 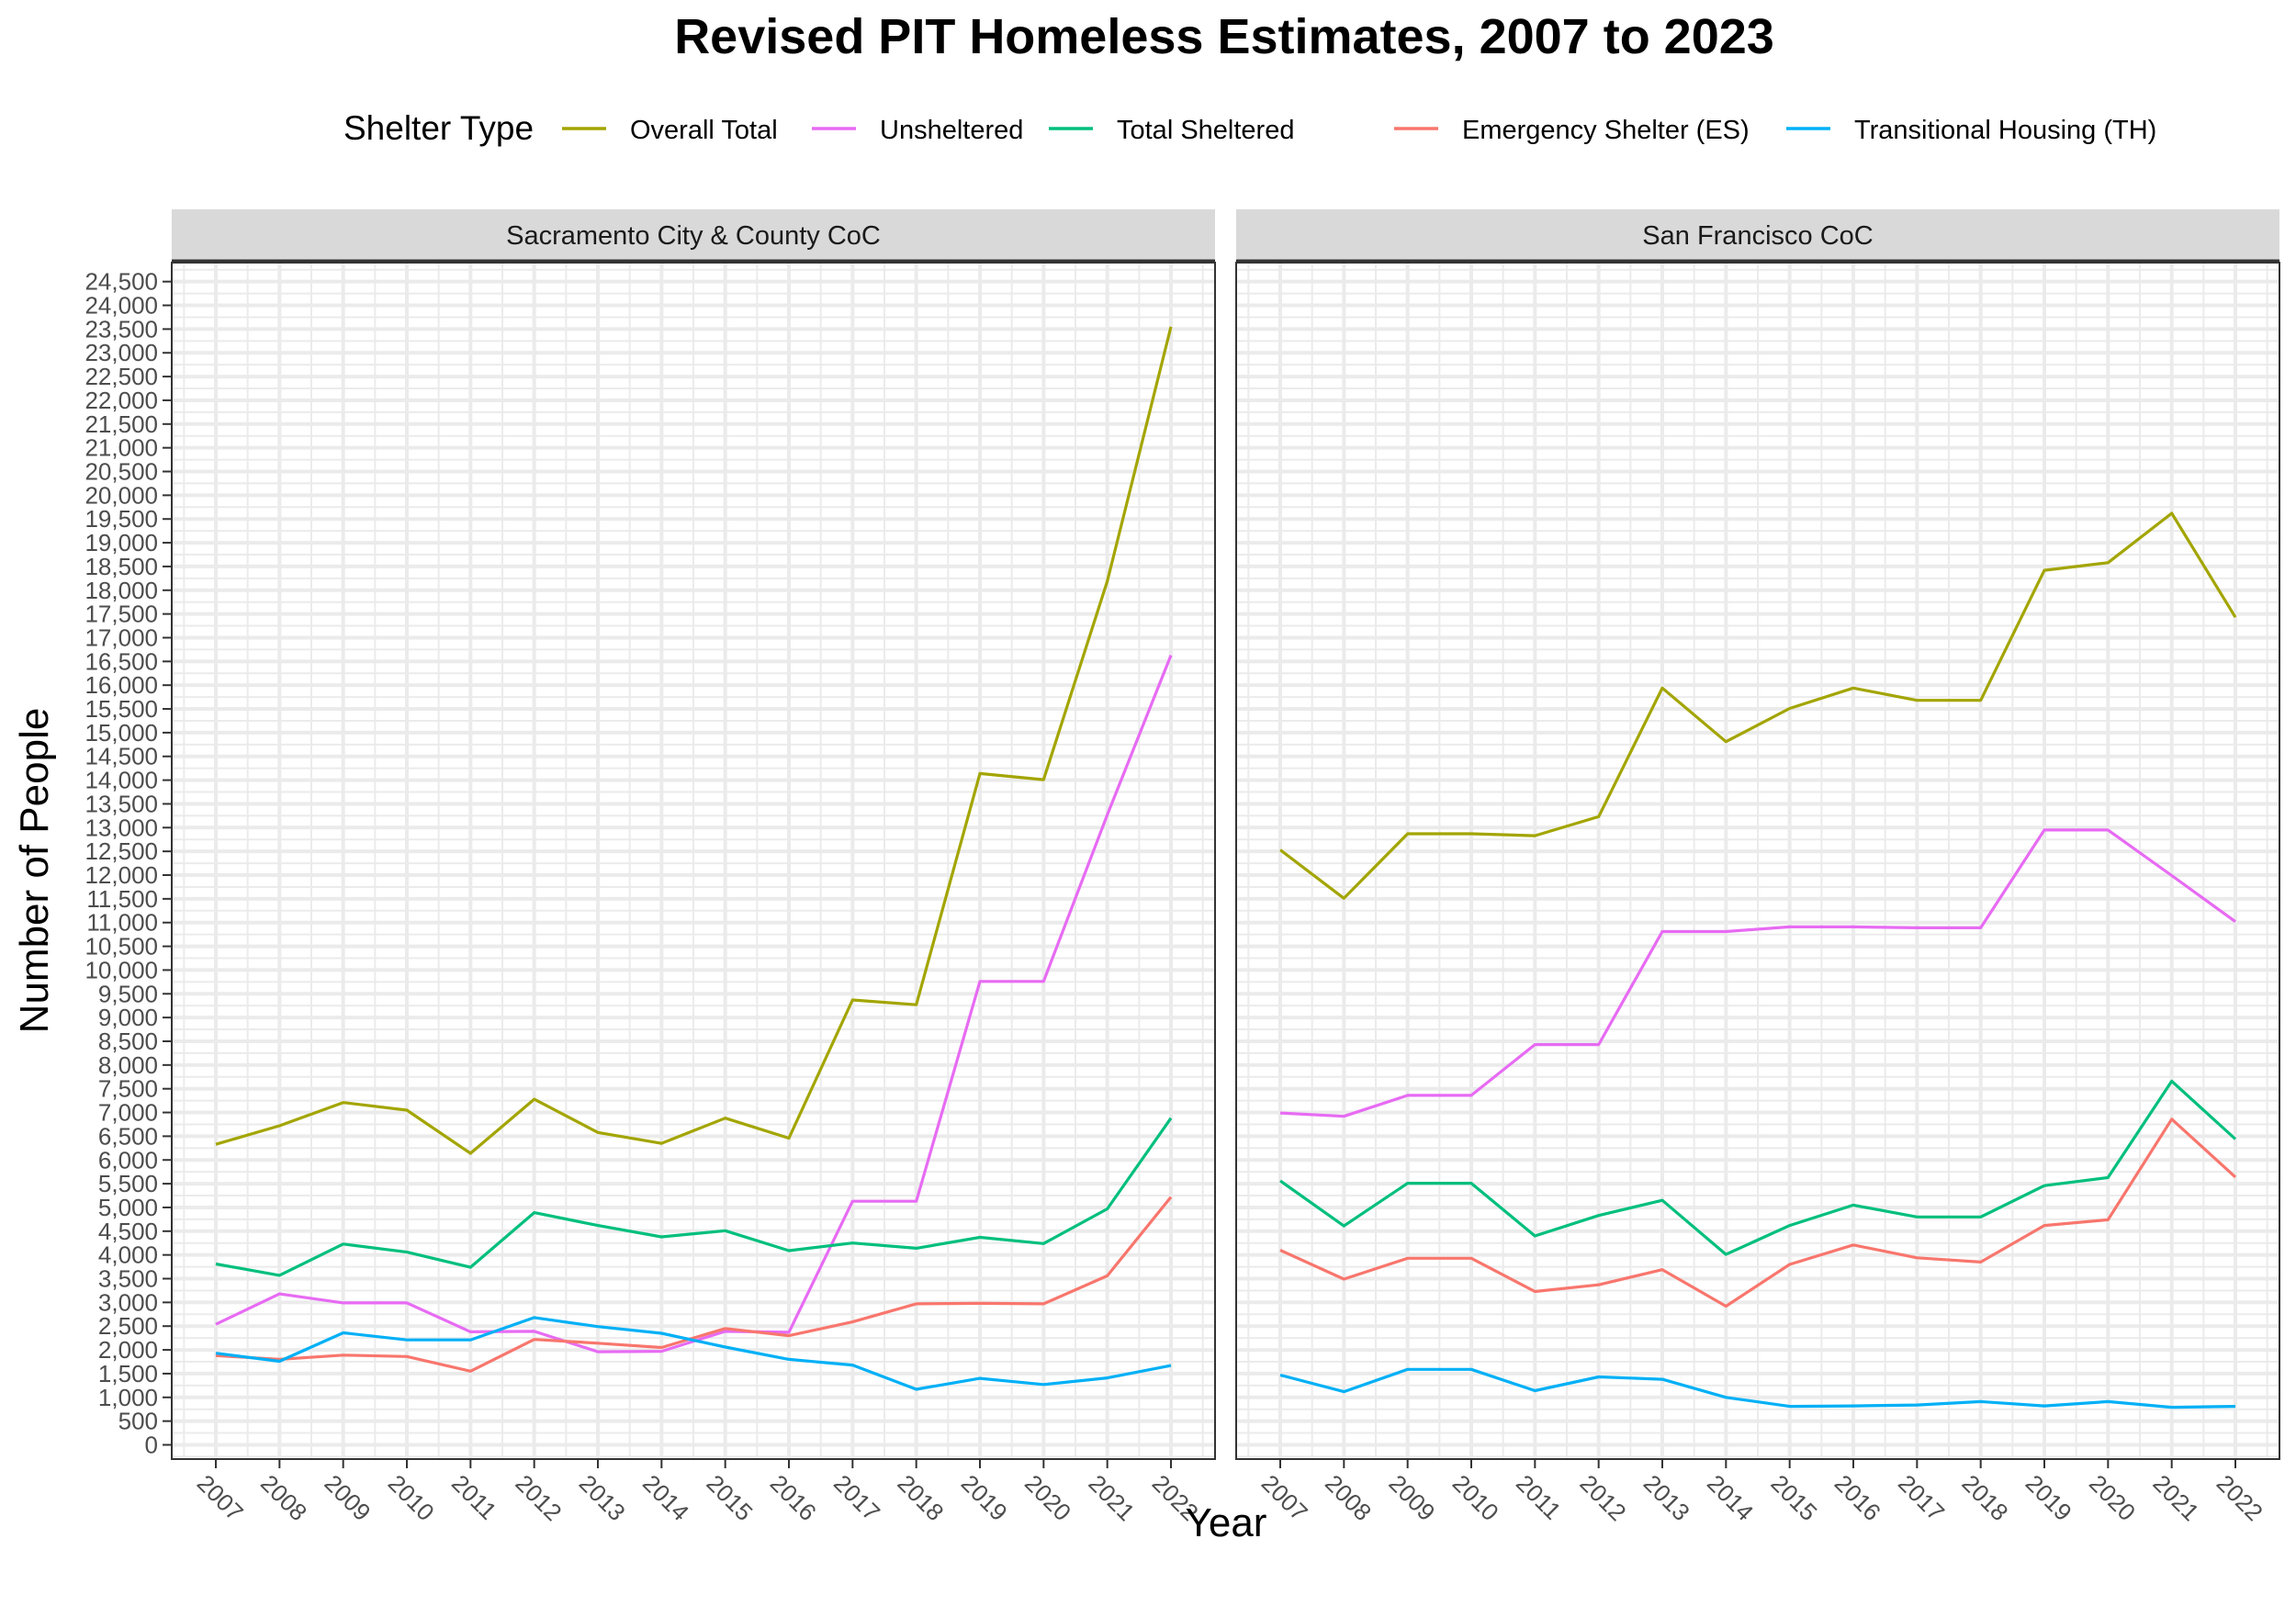 What do you see at coordinates (704, 130) in the screenshot?
I see `legend-label: Overall Total` at bounding box center [704, 130].